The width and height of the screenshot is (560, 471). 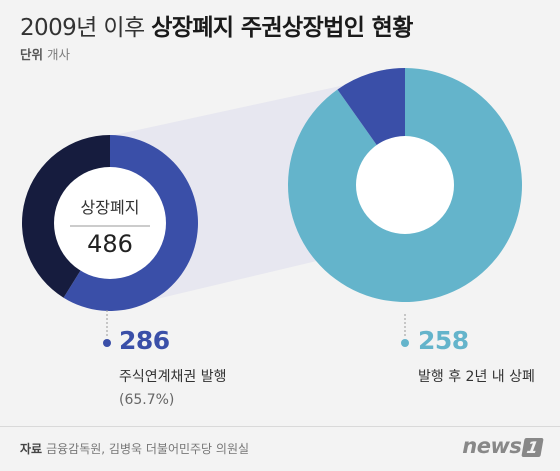 I want to click on total-label: 상장폐지, so click(x=110, y=207).